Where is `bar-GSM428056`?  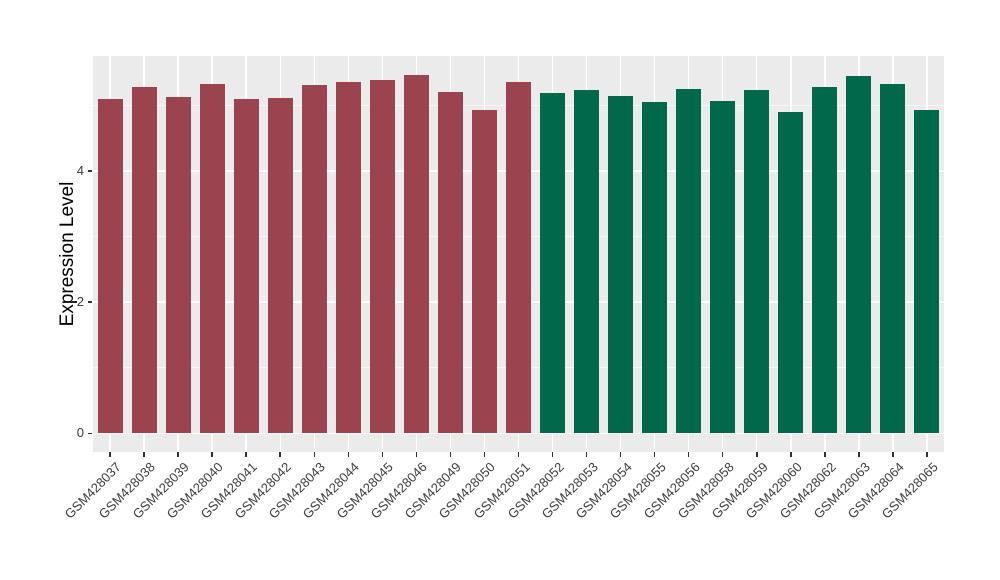
bar-GSM428056 is located at coordinates (689, 261).